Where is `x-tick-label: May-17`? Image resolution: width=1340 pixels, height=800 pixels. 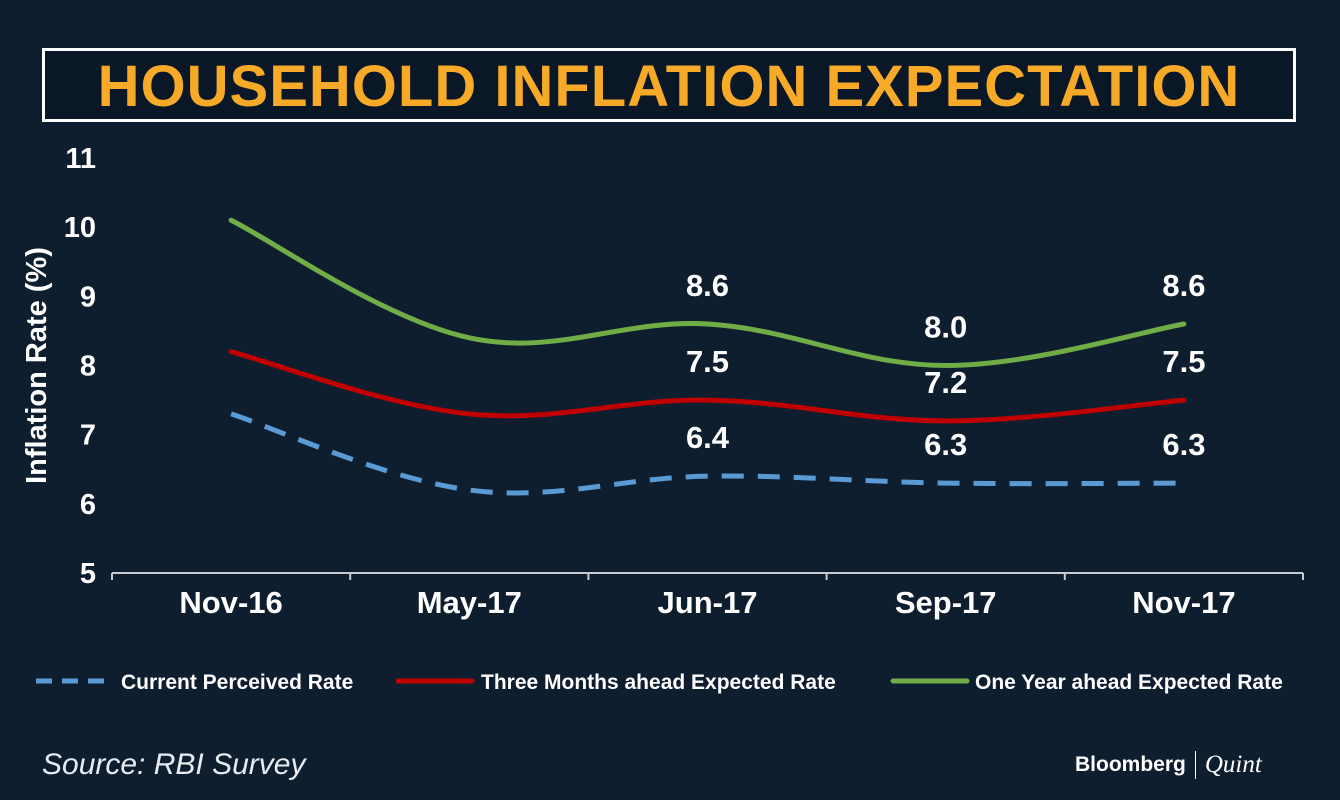 x-tick-label: May-17 is located at coordinates (469, 602).